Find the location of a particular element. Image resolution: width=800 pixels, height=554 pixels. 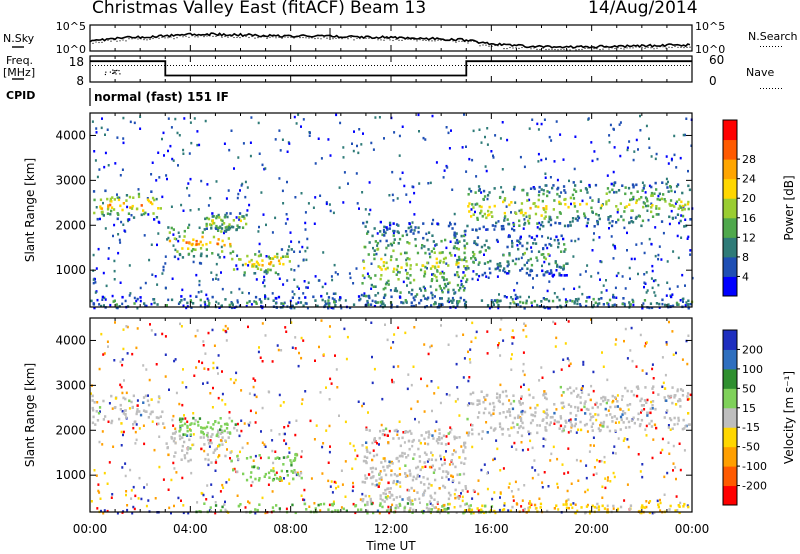

velocity-colorbar-tick-label: 50 is located at coordinates (749, 388).